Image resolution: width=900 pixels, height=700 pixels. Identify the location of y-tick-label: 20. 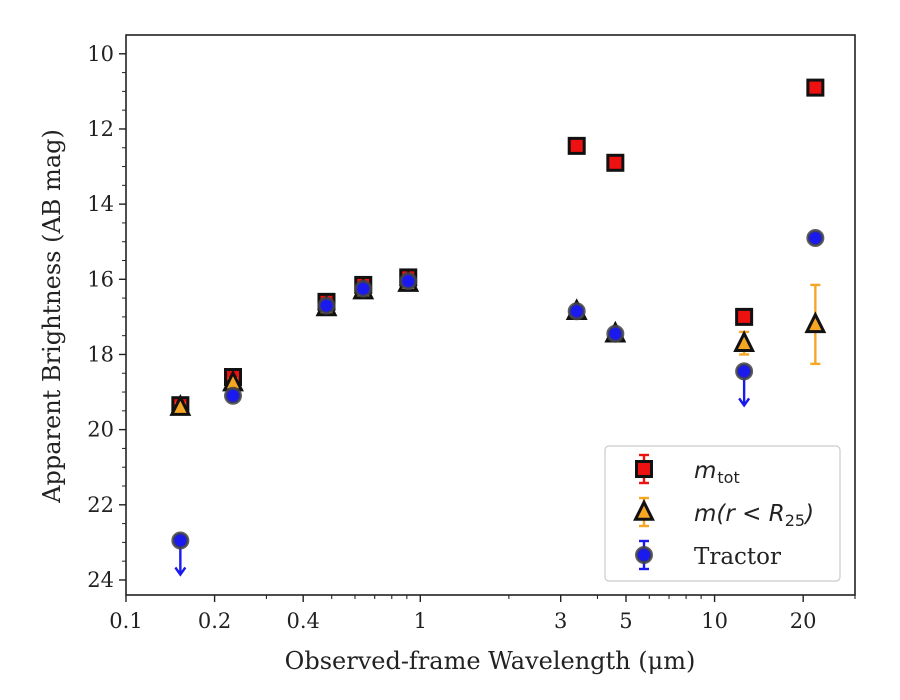
(100, 430).